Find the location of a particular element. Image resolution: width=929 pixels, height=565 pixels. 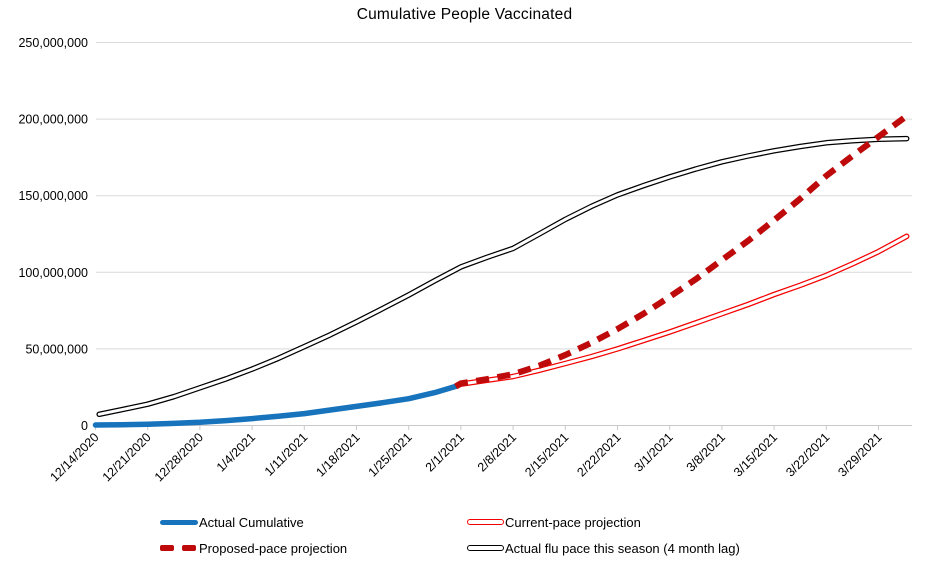

x-axis-tick-label: 2/8/2021 is located at coordinates (497, 452).